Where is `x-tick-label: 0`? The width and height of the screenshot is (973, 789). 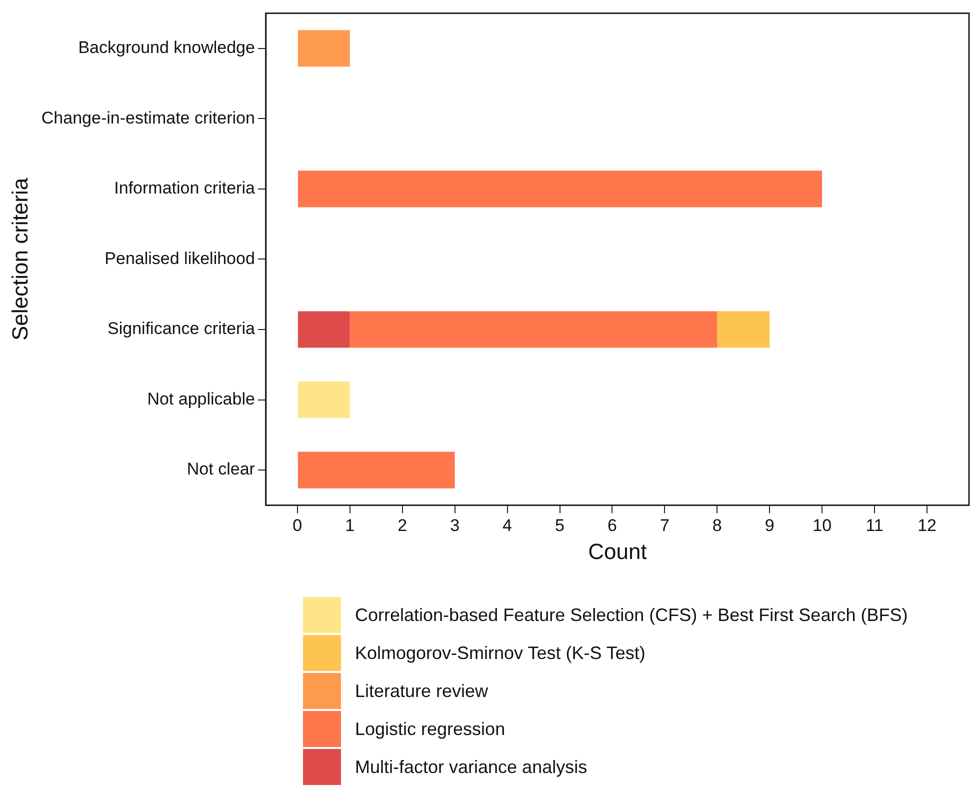
x-tick-label: 0 is located at coordinates (297, 526).